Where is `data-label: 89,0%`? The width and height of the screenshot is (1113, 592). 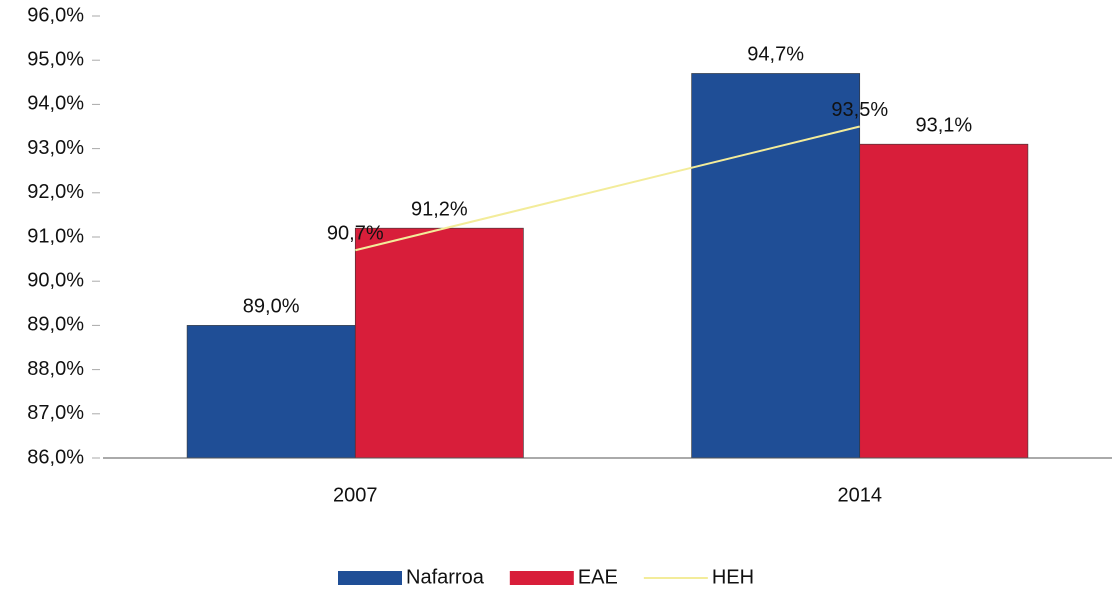
data-label: 89,0% is located at coordinates (271, 307).